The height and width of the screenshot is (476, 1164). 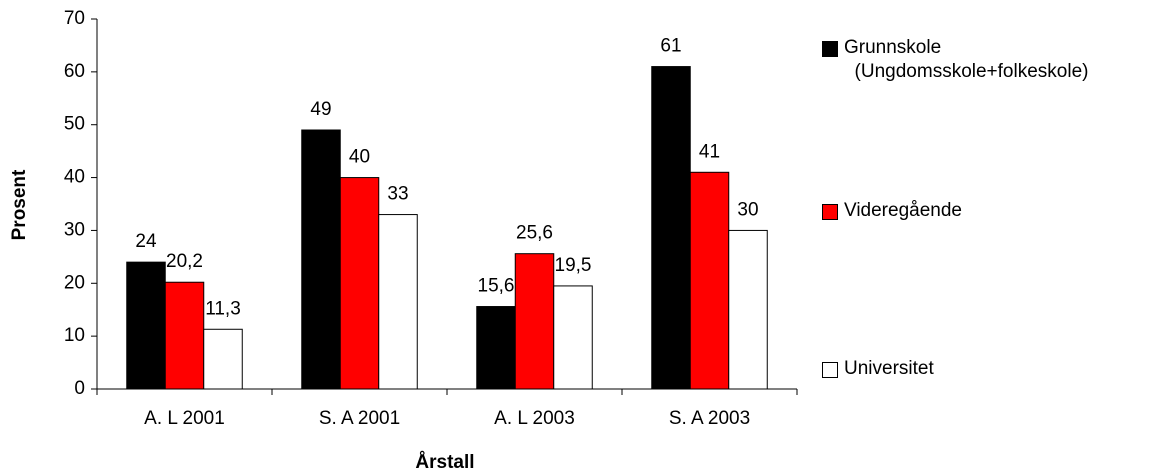 I want to click on legend-label: Grunnskole (Ungdomsskole+folkeskole), so click(x=966, y=59).